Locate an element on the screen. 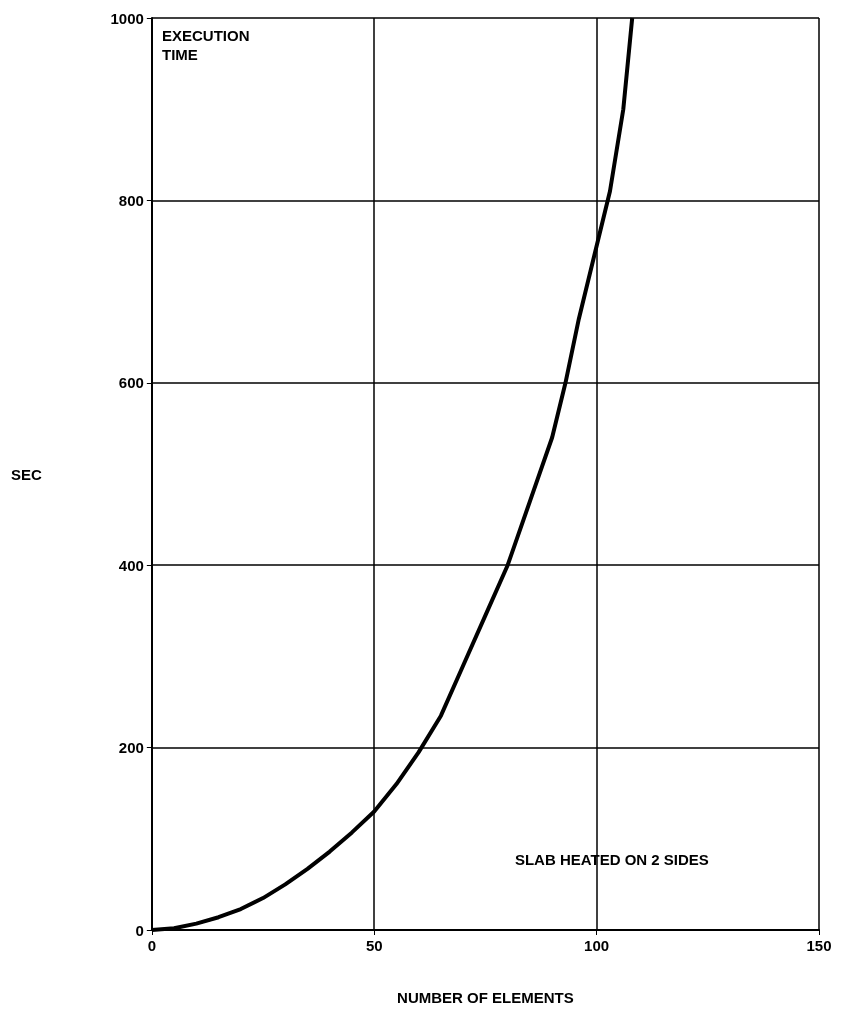 The image size is (847, 1028). y-tick-label: 200 is located at coordinates (131, 748).